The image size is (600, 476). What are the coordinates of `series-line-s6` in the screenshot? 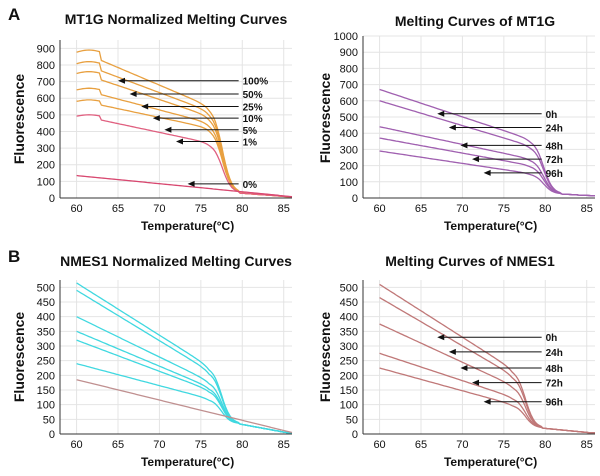 It's located at (184, 398).